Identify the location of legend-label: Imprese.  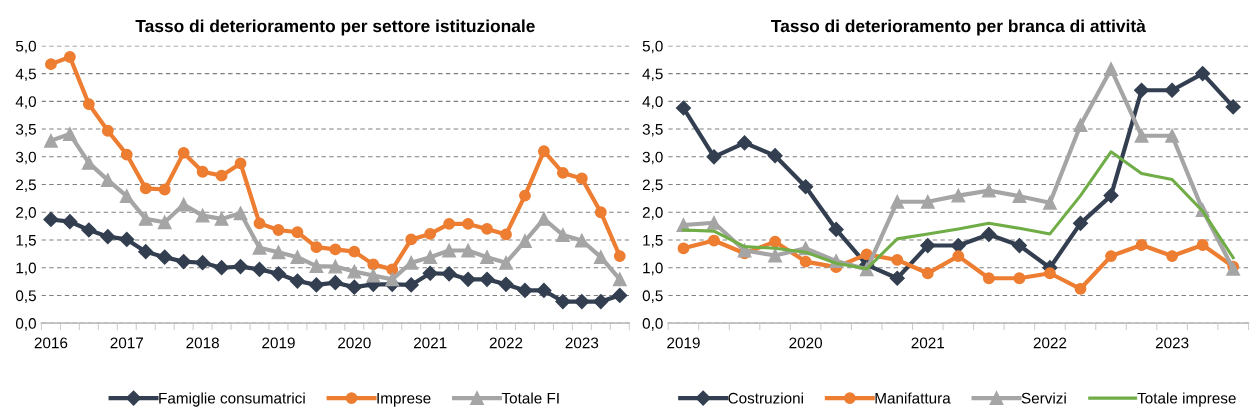
(404, 399).